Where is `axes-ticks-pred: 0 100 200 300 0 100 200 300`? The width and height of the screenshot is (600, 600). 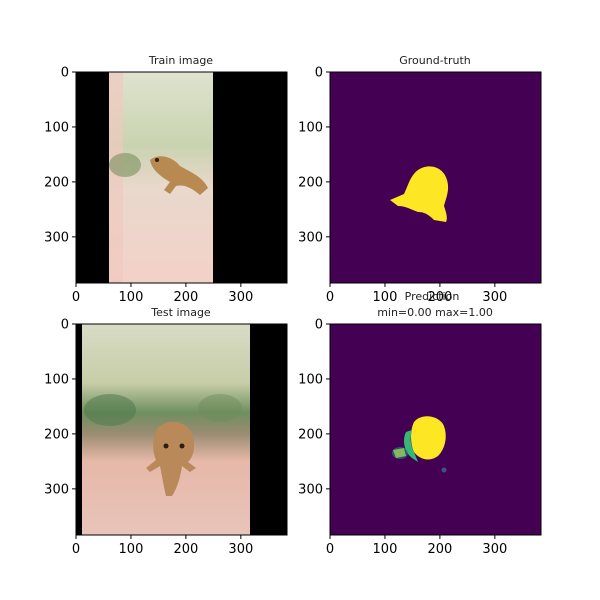 axes-ticks-pred: 0 100 200 300 0 100 200 300 is located at coordinates (402, 438).